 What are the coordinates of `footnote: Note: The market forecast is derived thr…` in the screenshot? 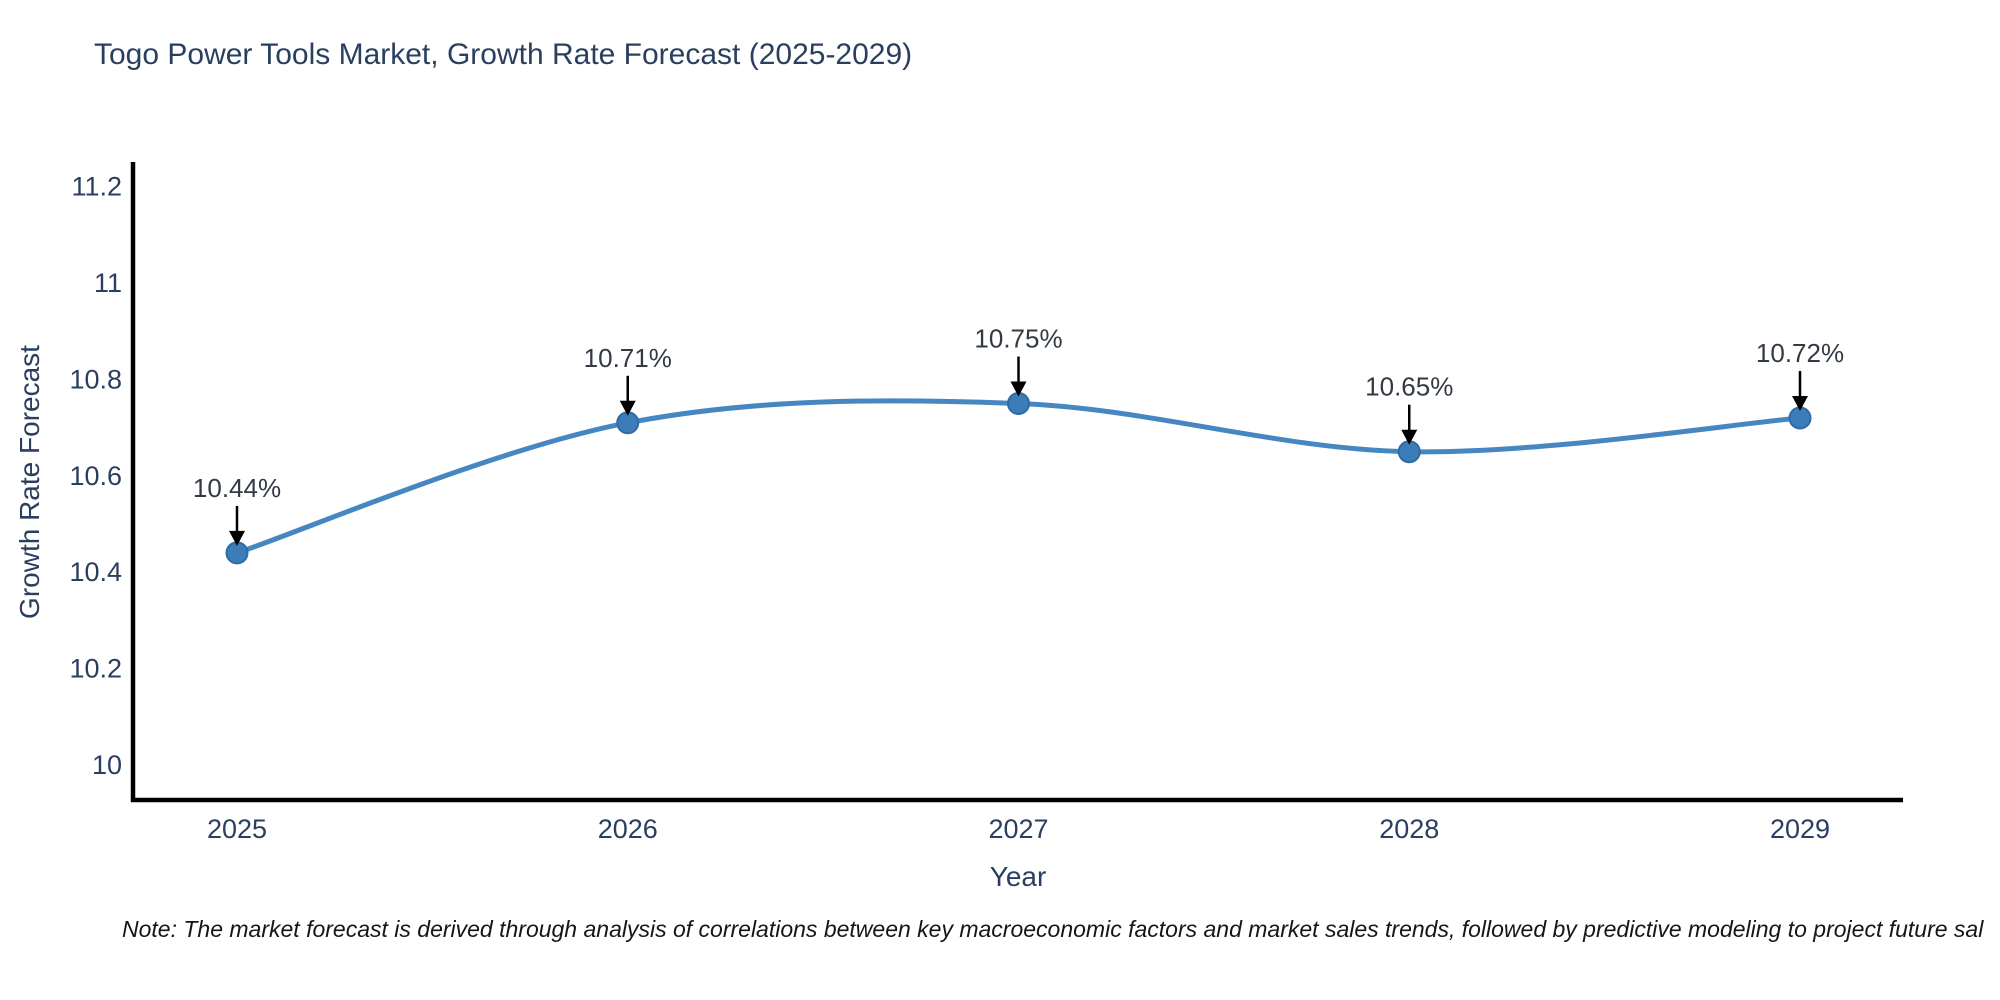 It's located at (1053, 929).